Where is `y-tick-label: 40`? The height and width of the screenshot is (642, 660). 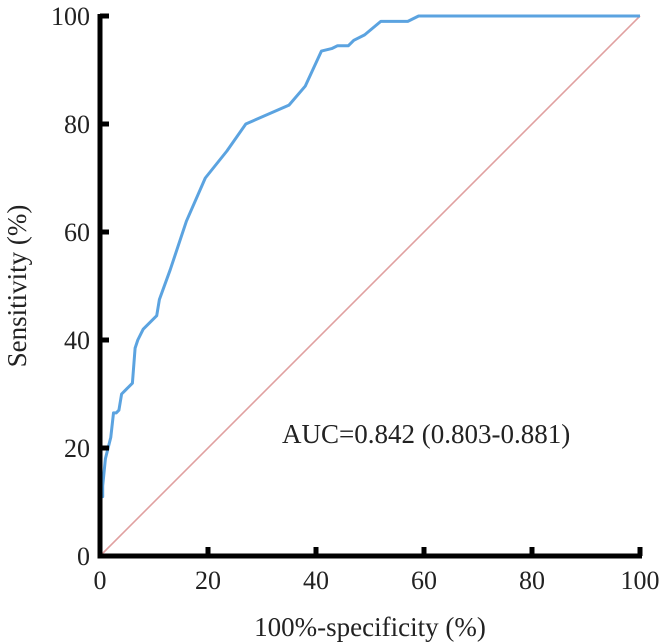
y-tick-label: 40 is located at coordinates (77, 340).